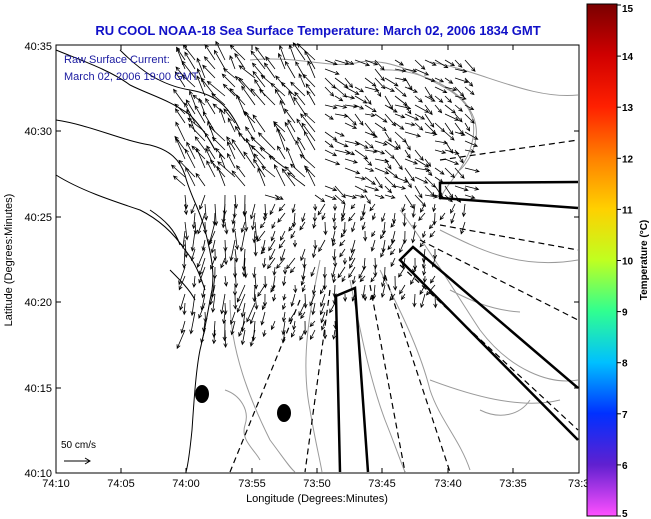 This screenshot has width=651, height=519. Describe the element at coordinates (352, 379) in the screenshot. I see `lane-south` at that location.